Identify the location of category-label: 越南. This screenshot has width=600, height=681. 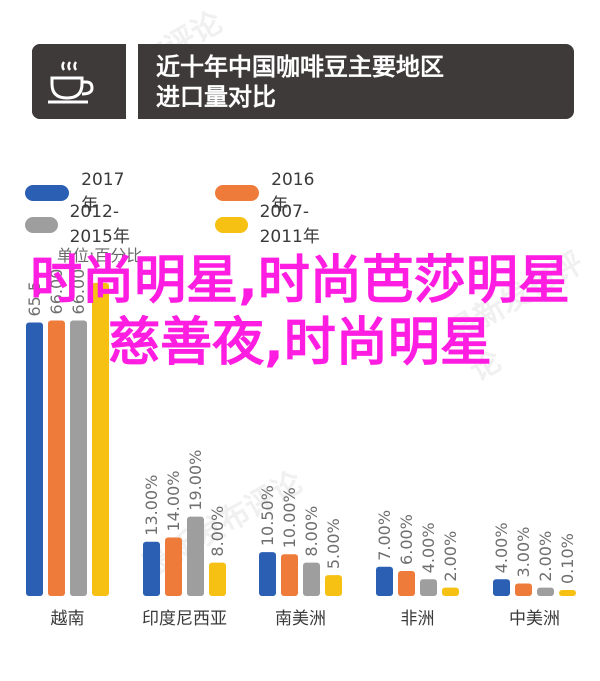
(68, 619).